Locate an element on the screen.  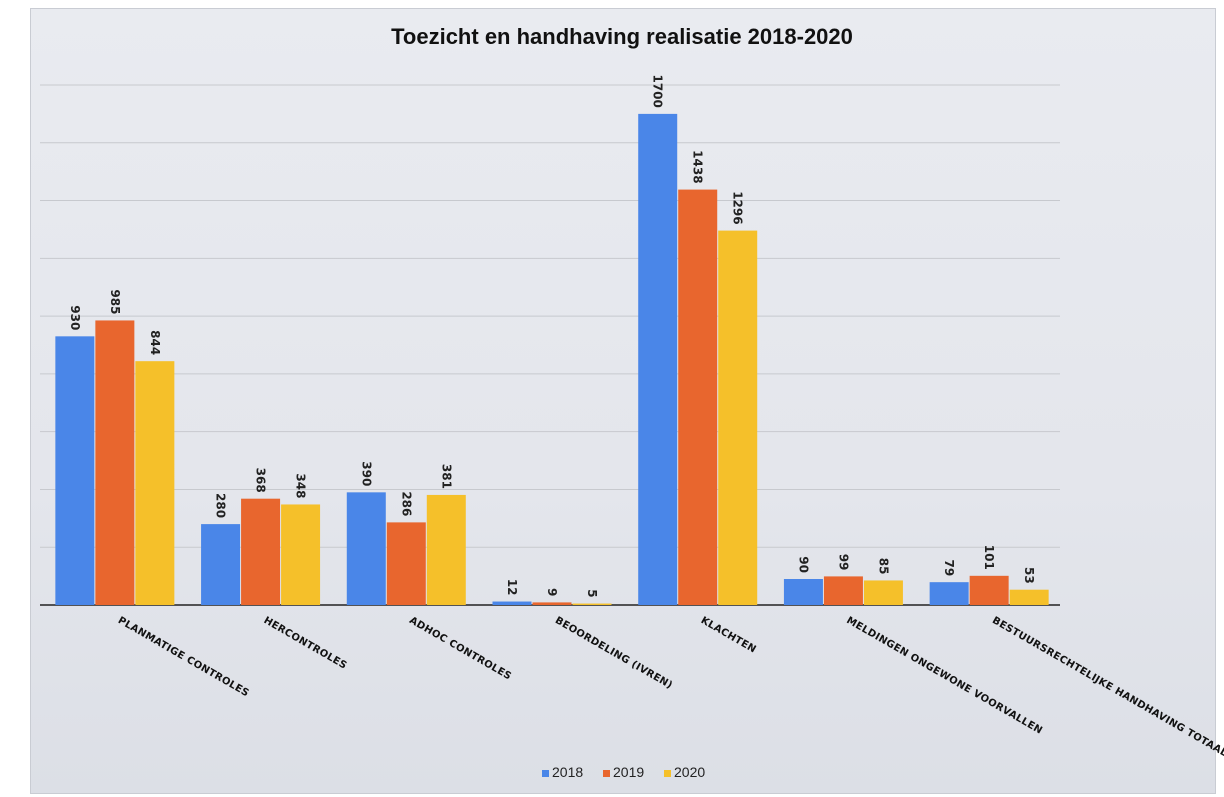
data-label: 53 is located at coordinates (1029, 575).